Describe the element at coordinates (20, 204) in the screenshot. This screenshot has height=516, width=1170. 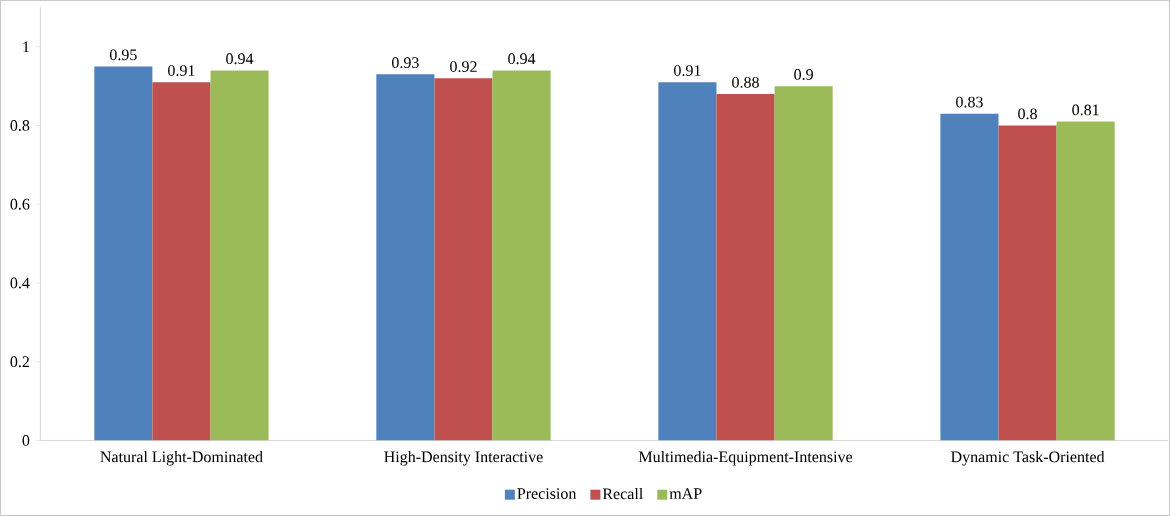
I see `y-tick-label: 0.6` at that location.